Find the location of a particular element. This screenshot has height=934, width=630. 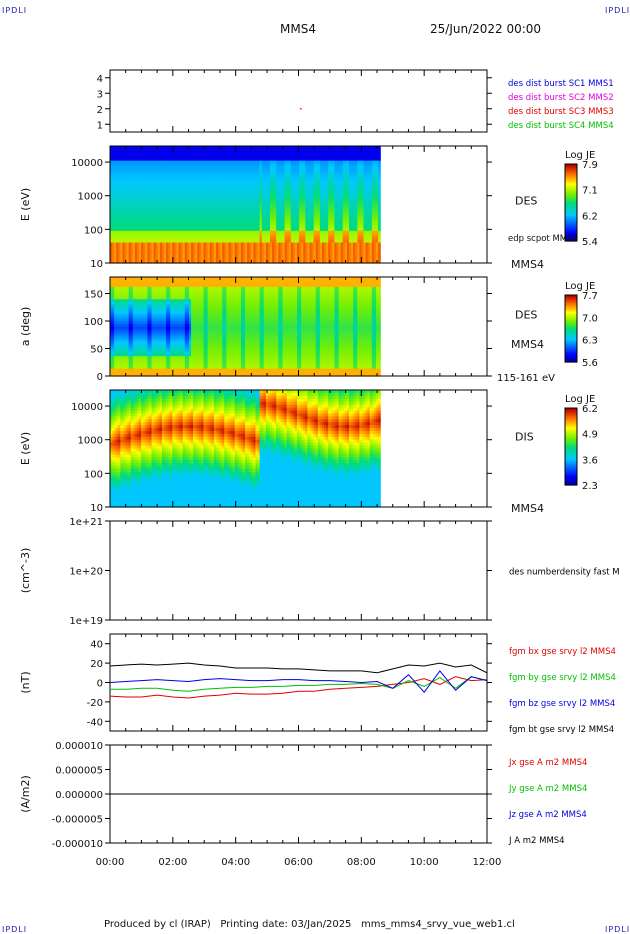

legend-entry: des dist burst SC1 MMS1 is located at coordinates (561, 84).